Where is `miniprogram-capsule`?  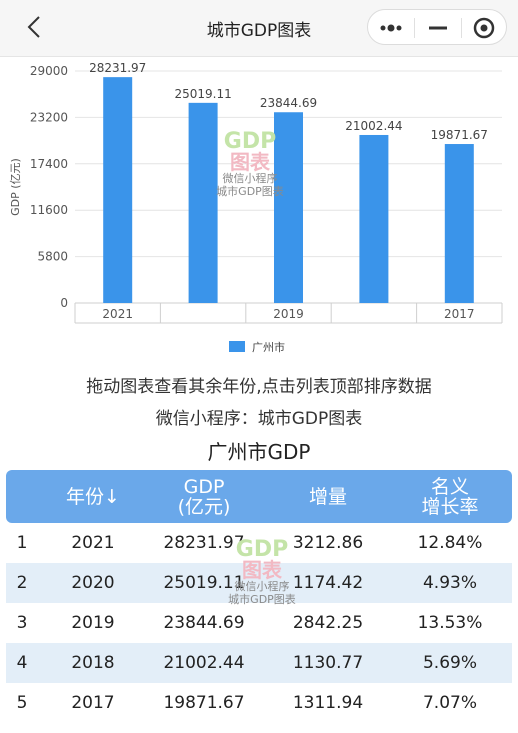 miniprogram-capsule is located at coordinates (437, 27).